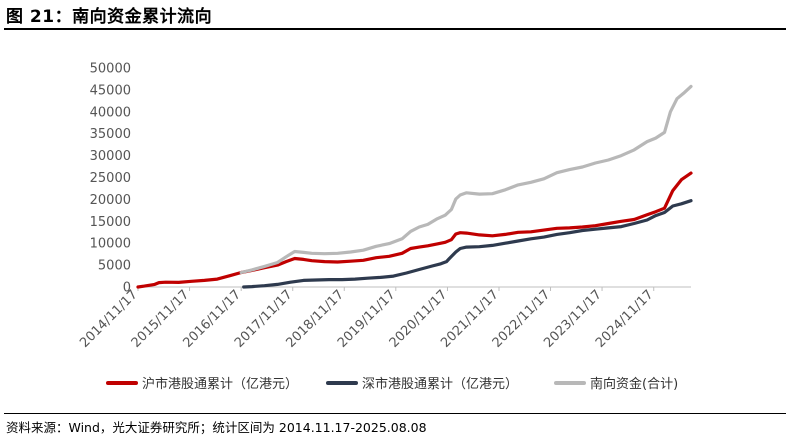  I want to click on legend-label-3: 南向资金(合计), so click(634, 384).